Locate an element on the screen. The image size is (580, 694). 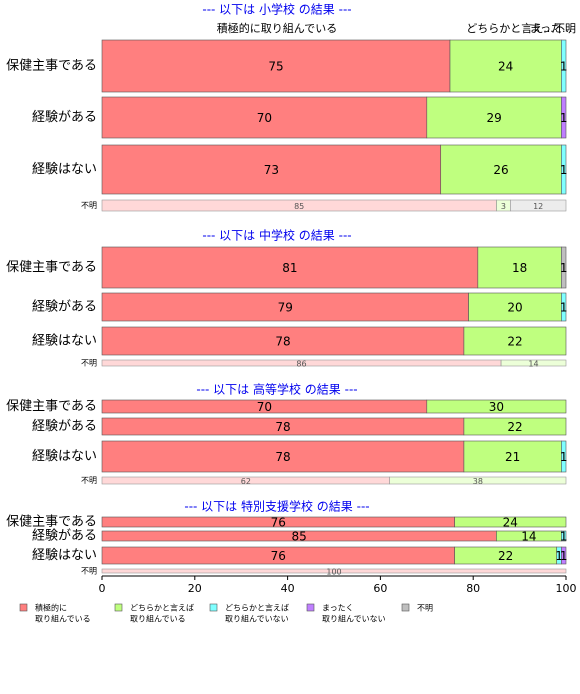
value-label: 73 is located at coordinates (271, 170).